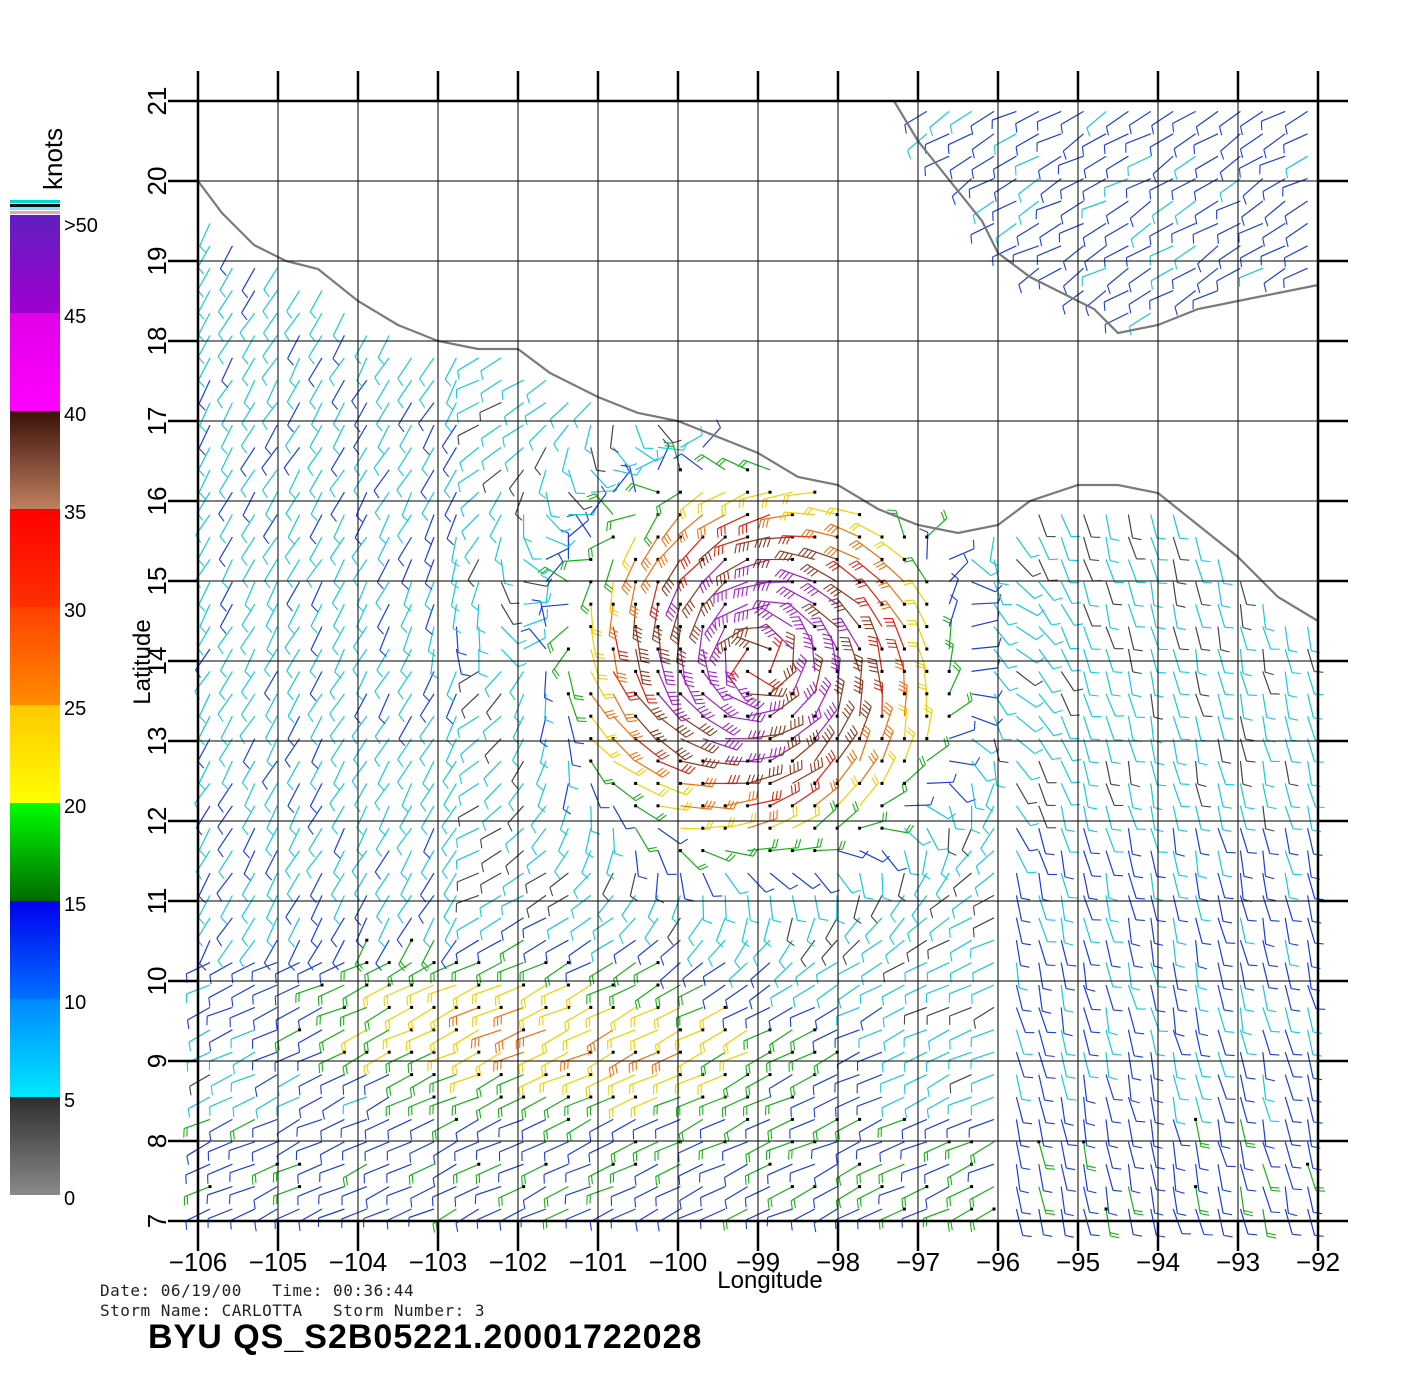 The image size is (1420, 1400). Describe the element at coordinates (35, 201) in the screenshot. I see `colorbar-cap-stripe` at that location.